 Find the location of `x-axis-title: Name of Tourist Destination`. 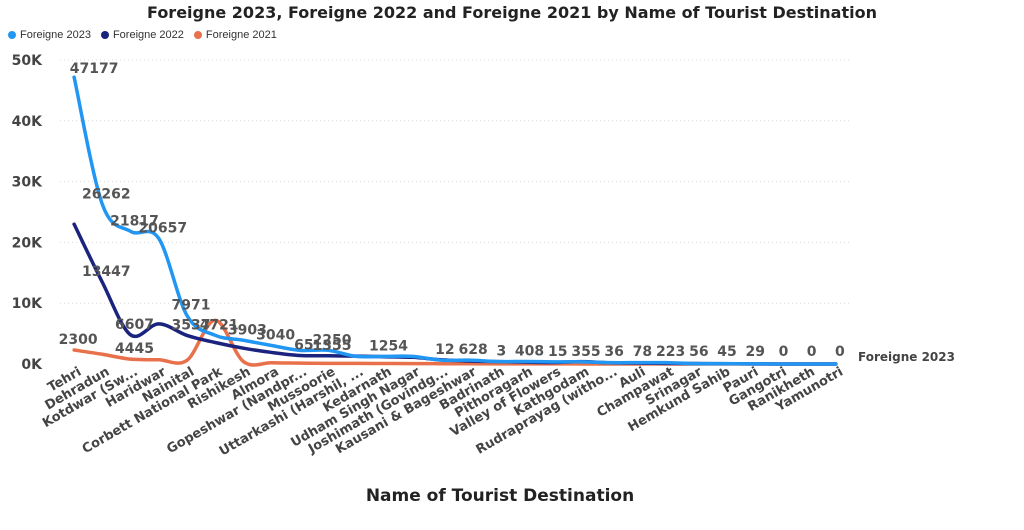

x-axis-title: Name of Tourist Destination is located at coordinates (500, 496).